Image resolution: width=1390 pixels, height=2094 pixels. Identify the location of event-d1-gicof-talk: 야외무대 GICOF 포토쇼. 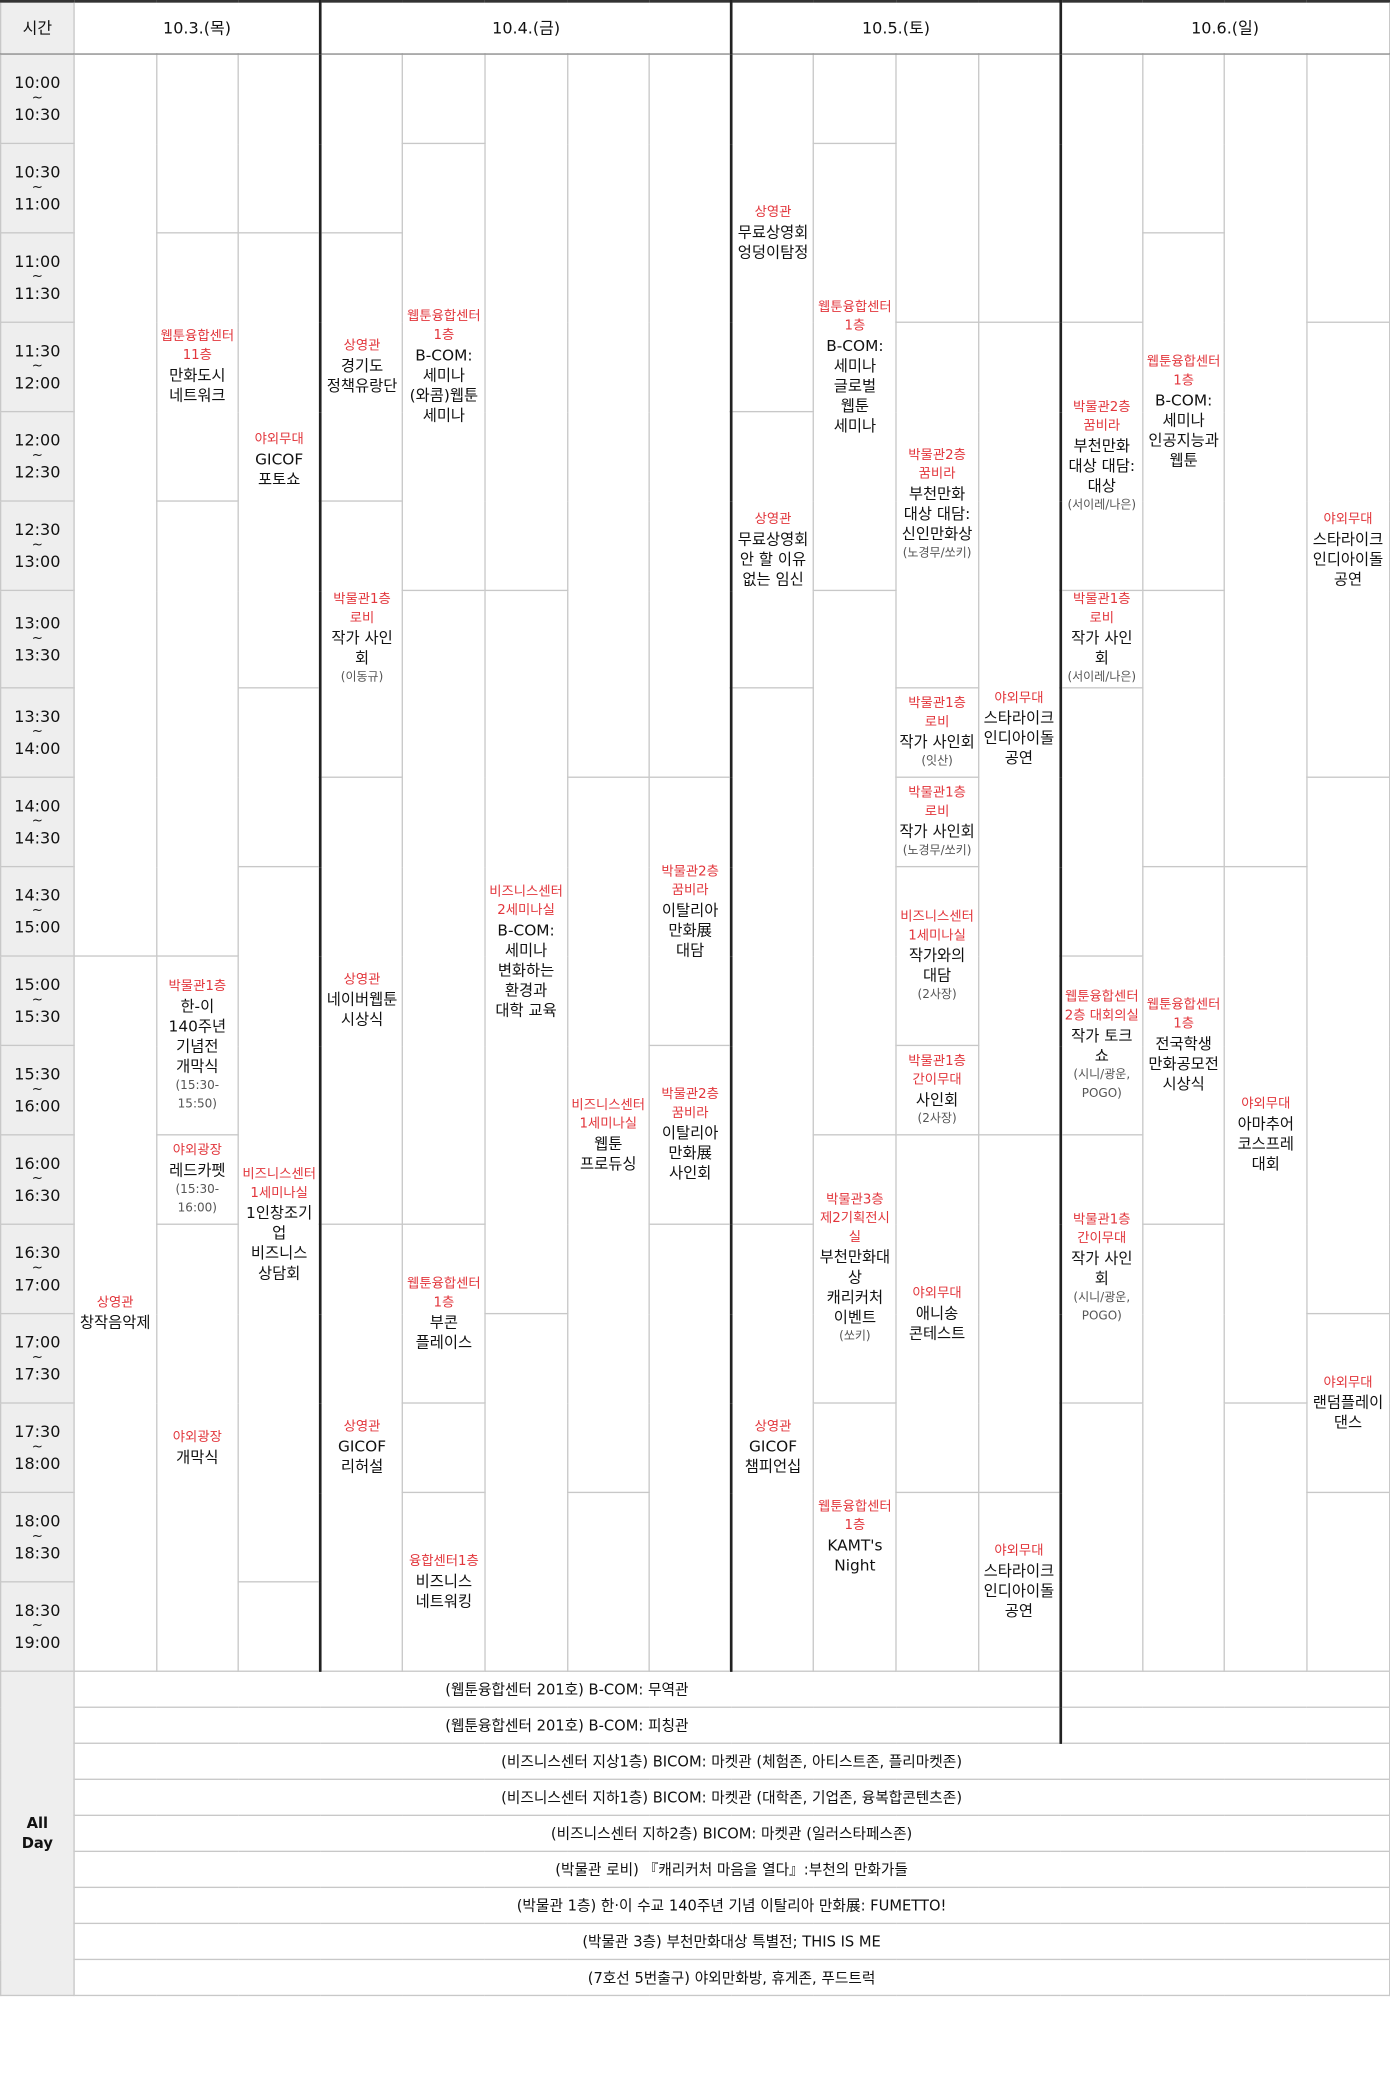
(279, 460).